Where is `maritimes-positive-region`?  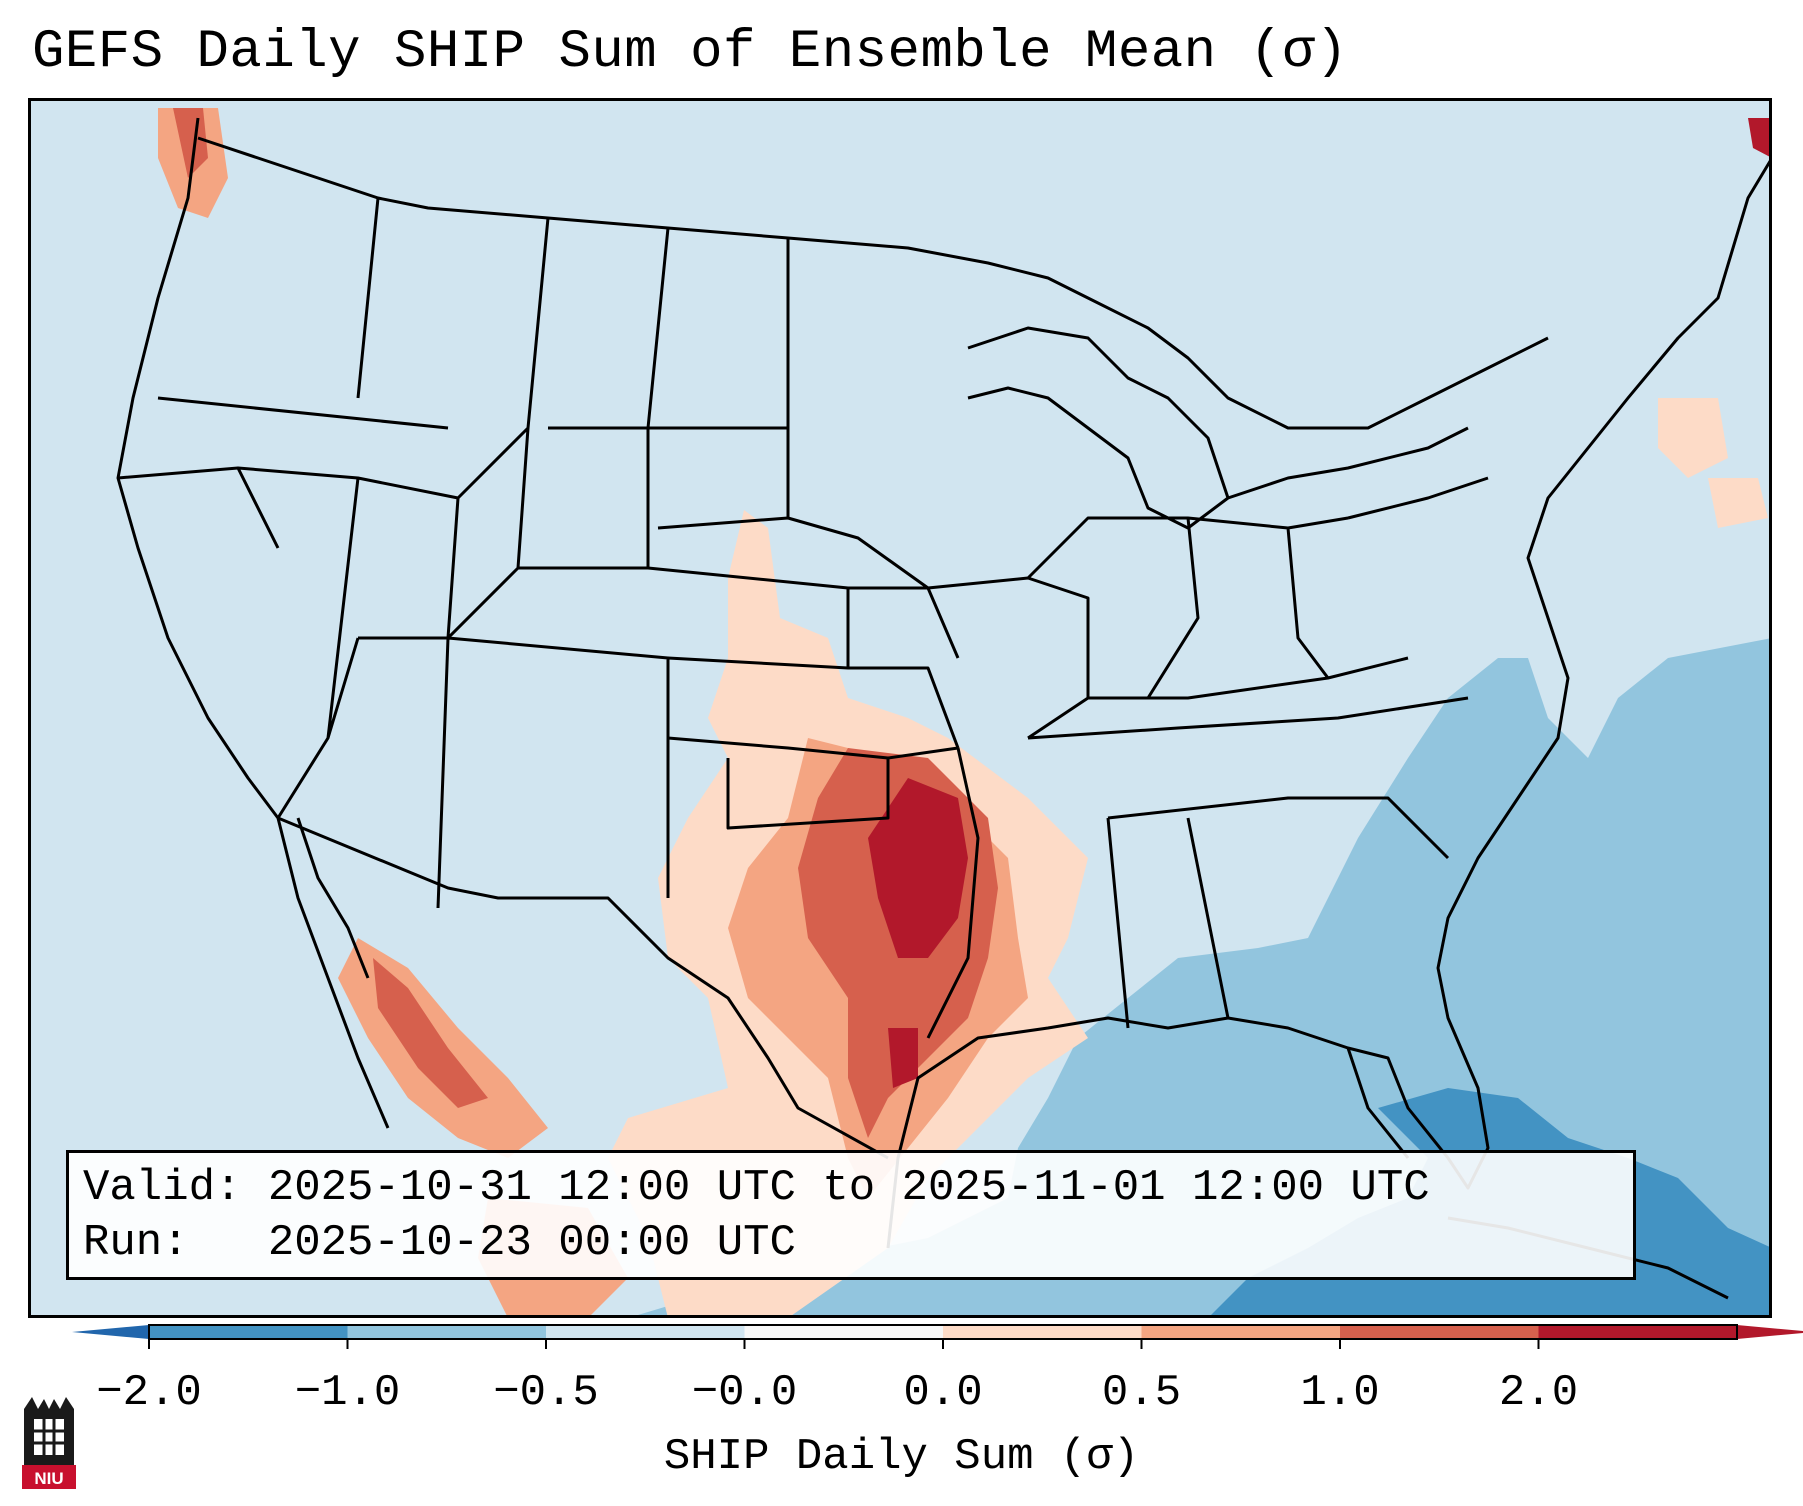 maritimes-positive-region is located at coordinates (1693, 438).